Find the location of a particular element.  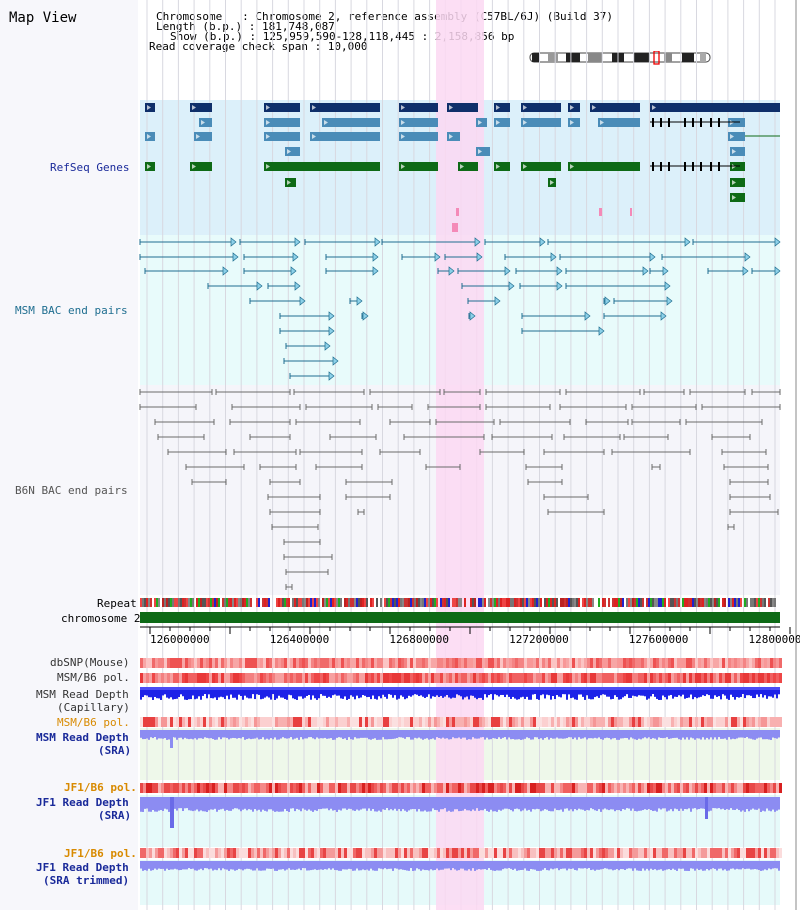

refseq-gene-block is located at coordinates (351, 122).